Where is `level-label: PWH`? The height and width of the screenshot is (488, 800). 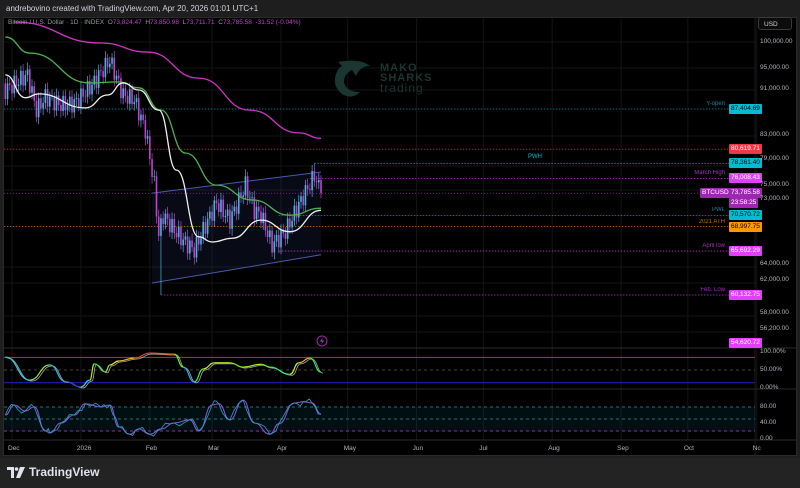
level-label: PWH is located at coordinates (535, 157).